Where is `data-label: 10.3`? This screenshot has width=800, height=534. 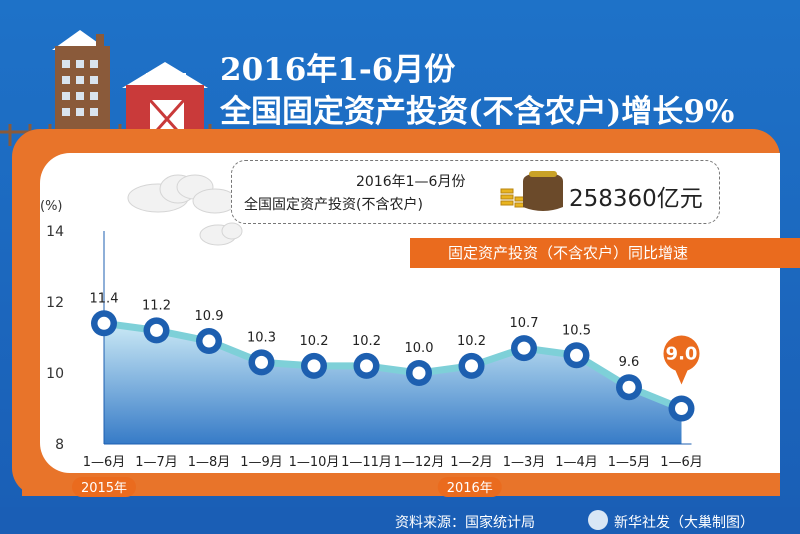 data-label: 10.3 is located at coordinates (261, 337).